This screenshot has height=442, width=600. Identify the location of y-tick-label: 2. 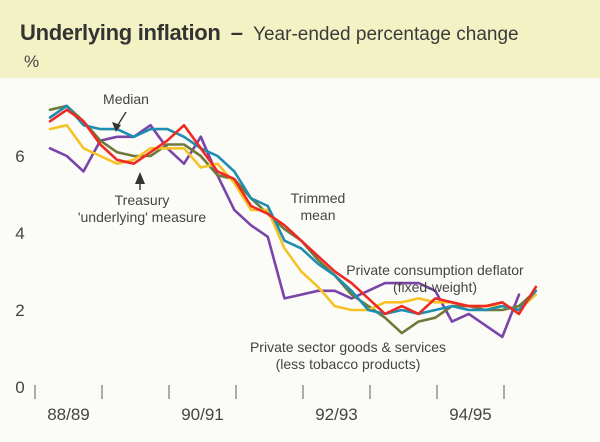
(19, 310).